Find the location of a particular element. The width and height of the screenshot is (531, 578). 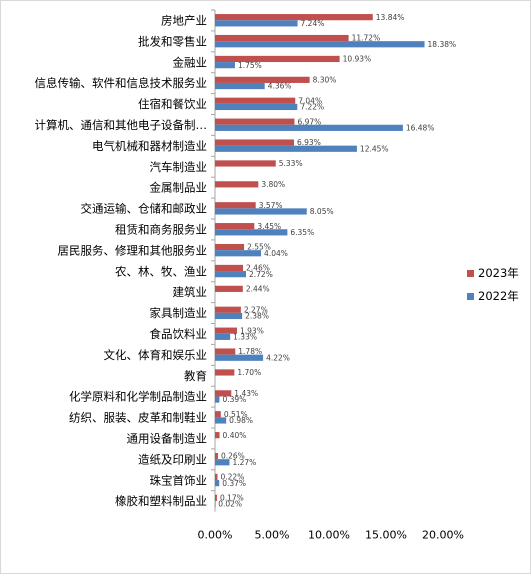

x-tick-label: 5.00% is located at coordinates (272, 535).